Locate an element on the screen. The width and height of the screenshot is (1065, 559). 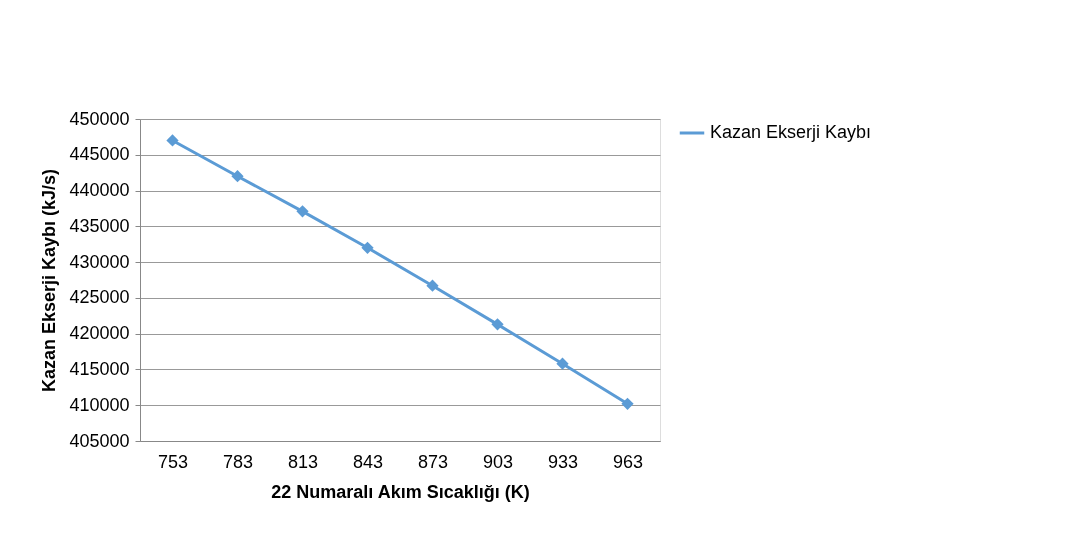
y-tick-label: 450000 is located at coordinates (99, 118).